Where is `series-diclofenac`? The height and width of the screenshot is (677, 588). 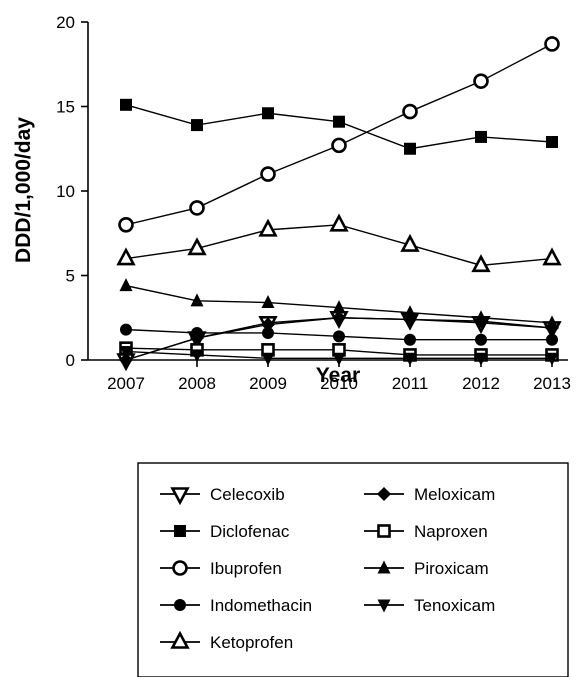 series-diclofenac is located at coordinates (339, 126).